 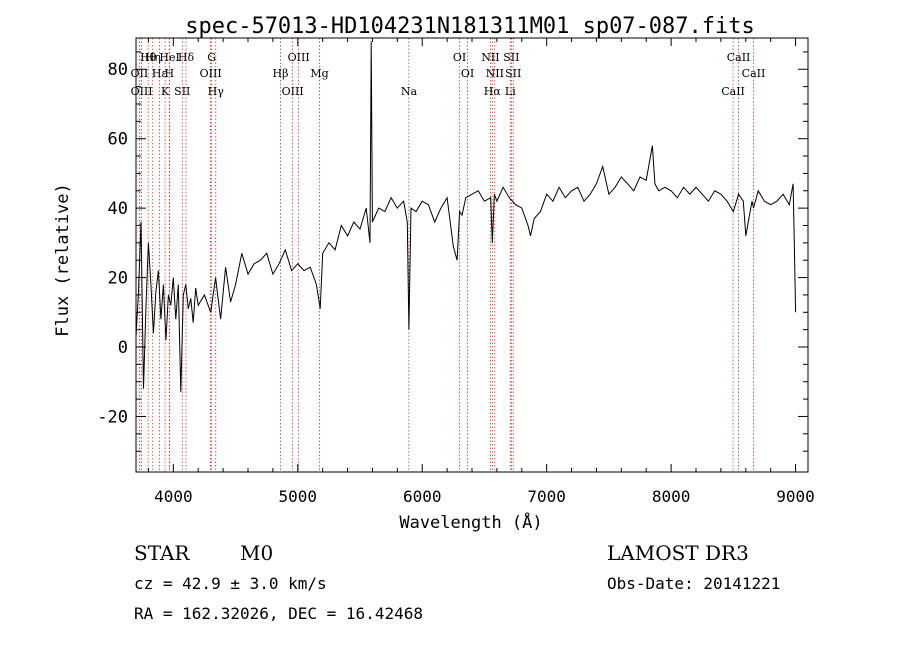 I want to click on x-tick-label: 5000, so click(x=298, y=496).